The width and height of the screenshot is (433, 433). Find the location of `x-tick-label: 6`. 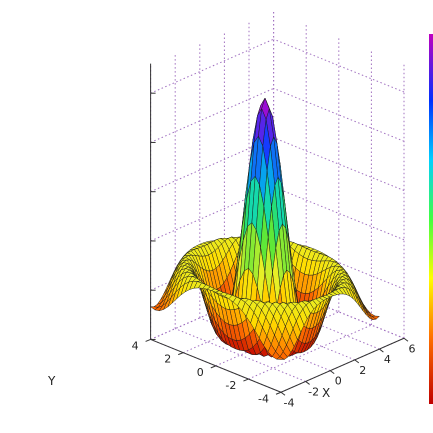

x-tick-label: 6 is located at coordinates (412, 348).